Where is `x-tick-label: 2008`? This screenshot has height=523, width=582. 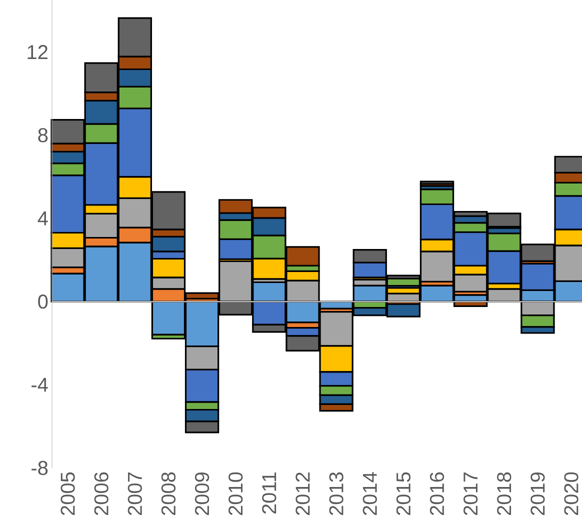
x-tick-label: 2008 is located at coordinates (168, 494).